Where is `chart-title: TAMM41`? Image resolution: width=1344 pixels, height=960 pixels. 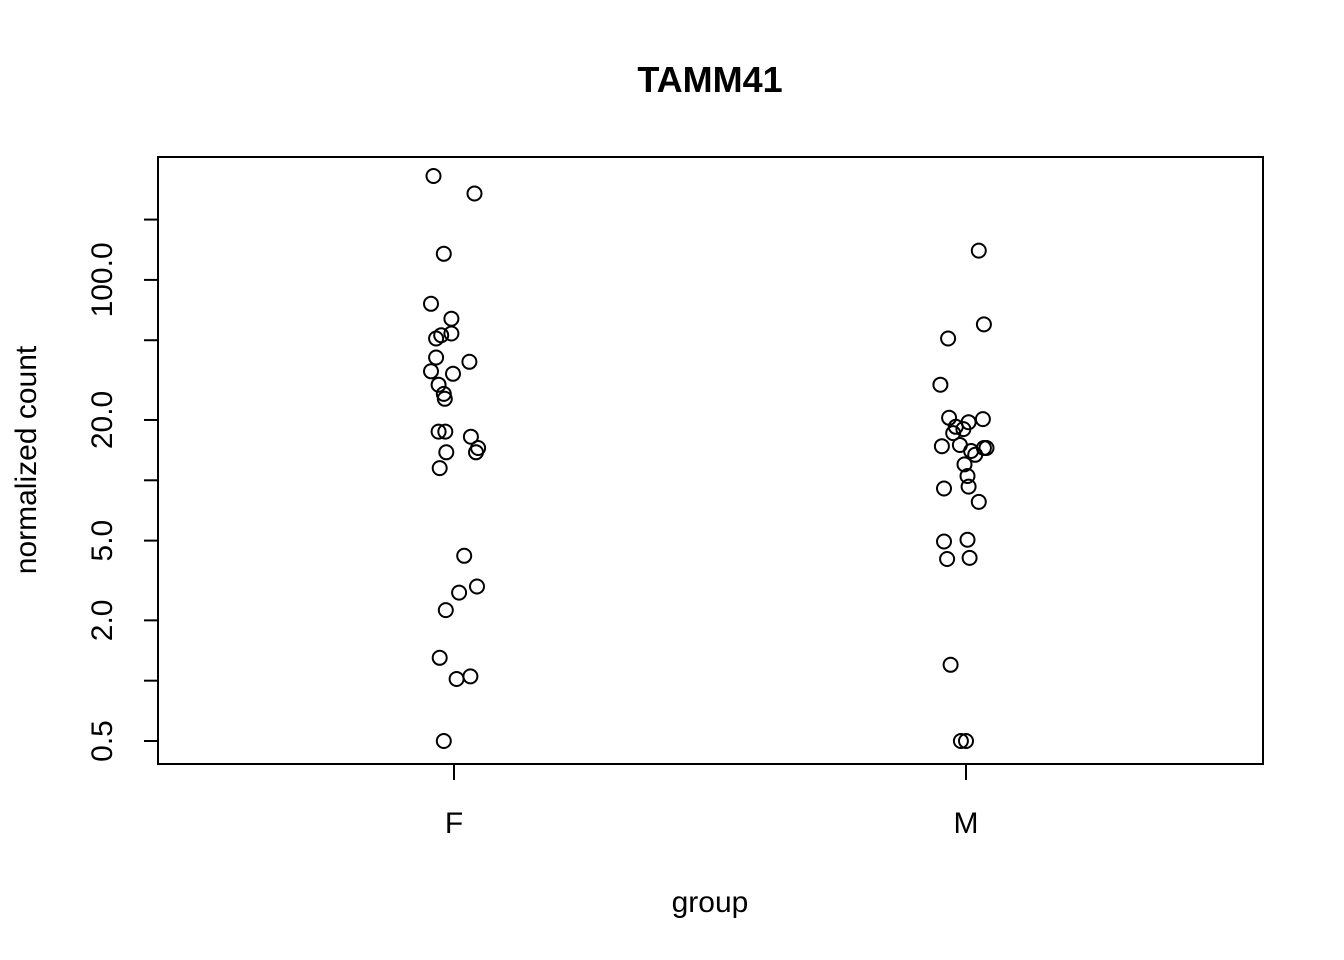
chart-title: TAMM41 is located at coordinates (709, 79).